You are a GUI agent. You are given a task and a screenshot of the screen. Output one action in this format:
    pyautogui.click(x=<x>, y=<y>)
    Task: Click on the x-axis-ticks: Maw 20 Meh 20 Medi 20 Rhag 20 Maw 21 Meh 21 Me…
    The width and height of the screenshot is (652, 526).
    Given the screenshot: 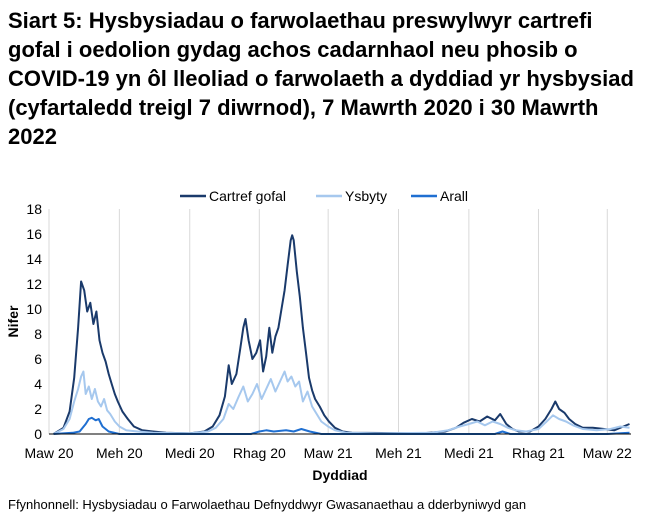 What is the action you would take?
    pyautogui.click(x=328, y=453)
    